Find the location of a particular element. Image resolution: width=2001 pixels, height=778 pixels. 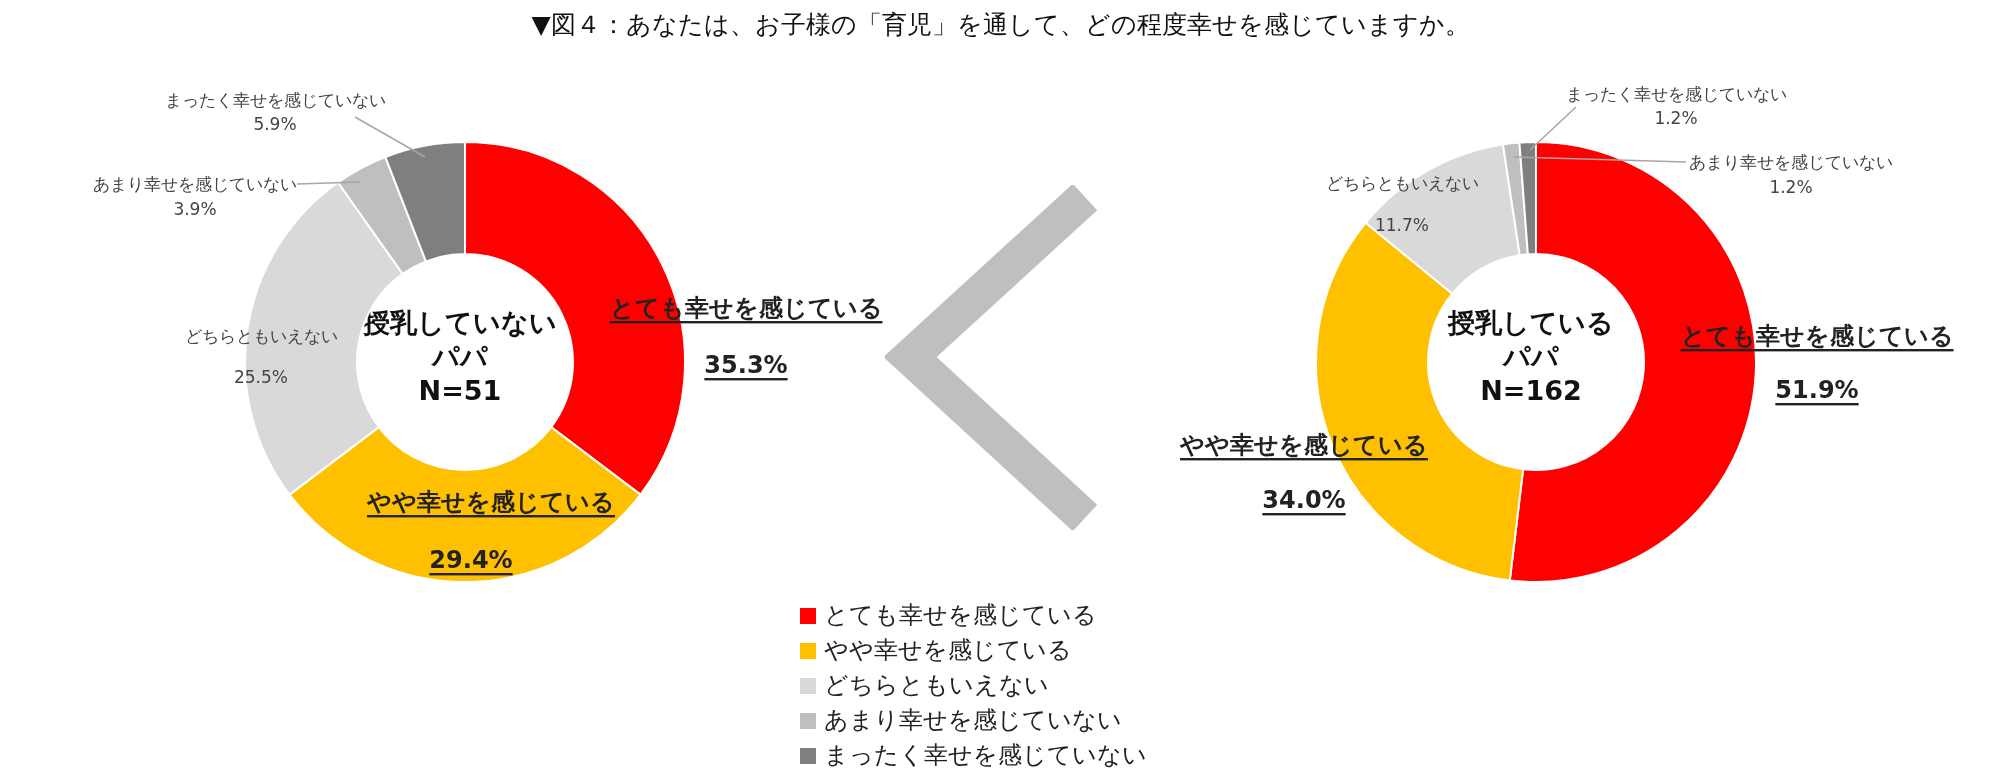

data-label: 11.7% is located at coordinates (1402, 225).